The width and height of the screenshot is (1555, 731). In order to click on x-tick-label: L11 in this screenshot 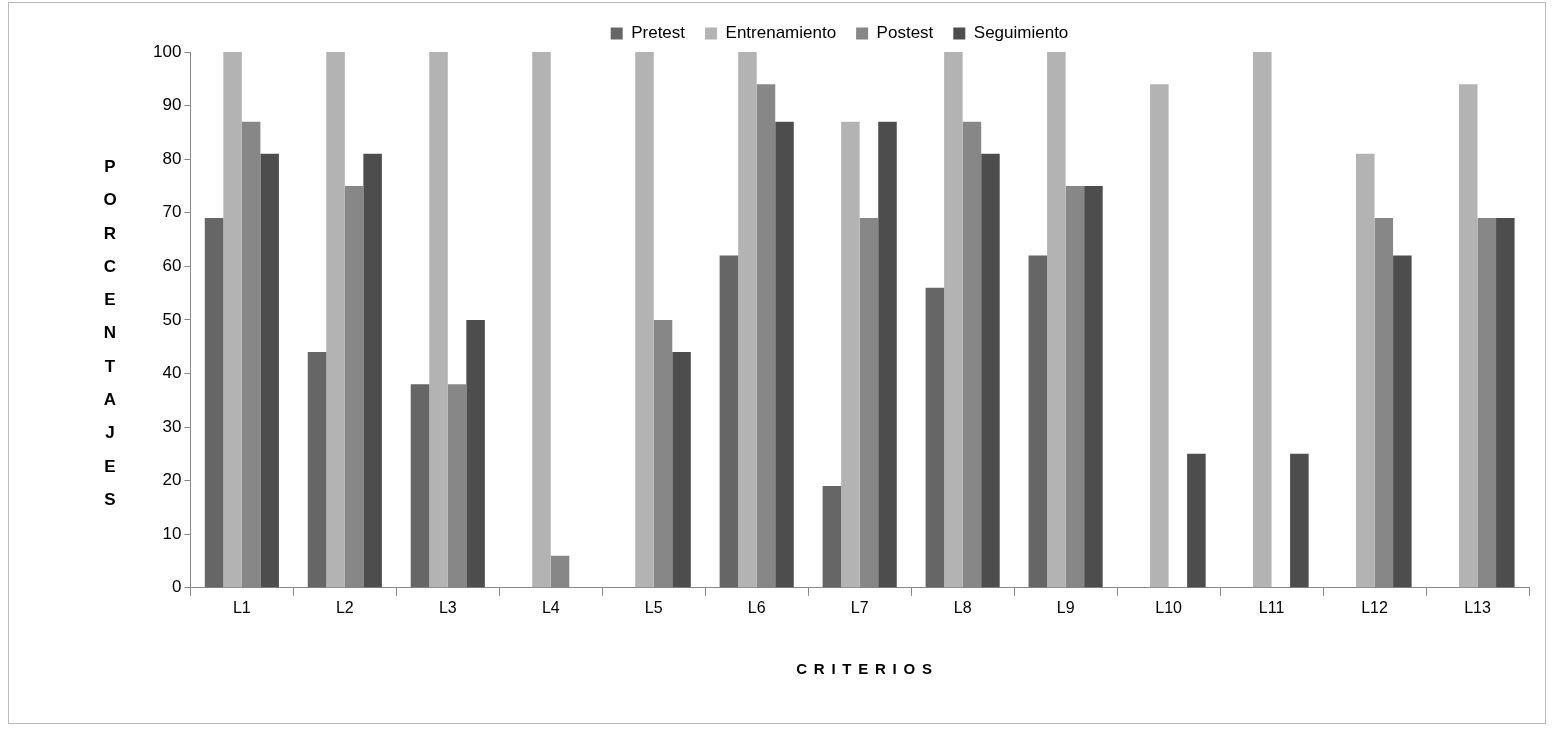, I will do `click(1271, 607)`.